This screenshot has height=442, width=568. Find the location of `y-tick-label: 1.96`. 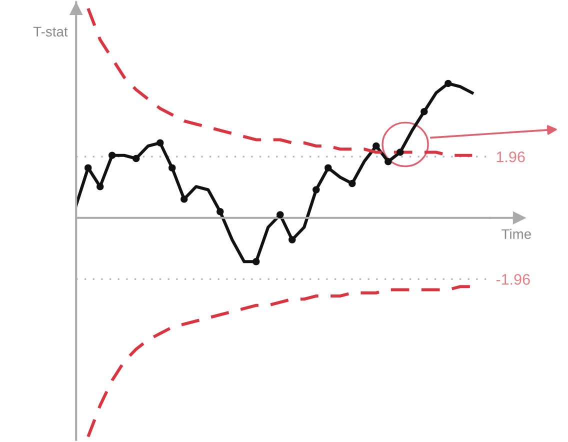

y-tick-label: 1.96 is located at coordinates (510, 156).